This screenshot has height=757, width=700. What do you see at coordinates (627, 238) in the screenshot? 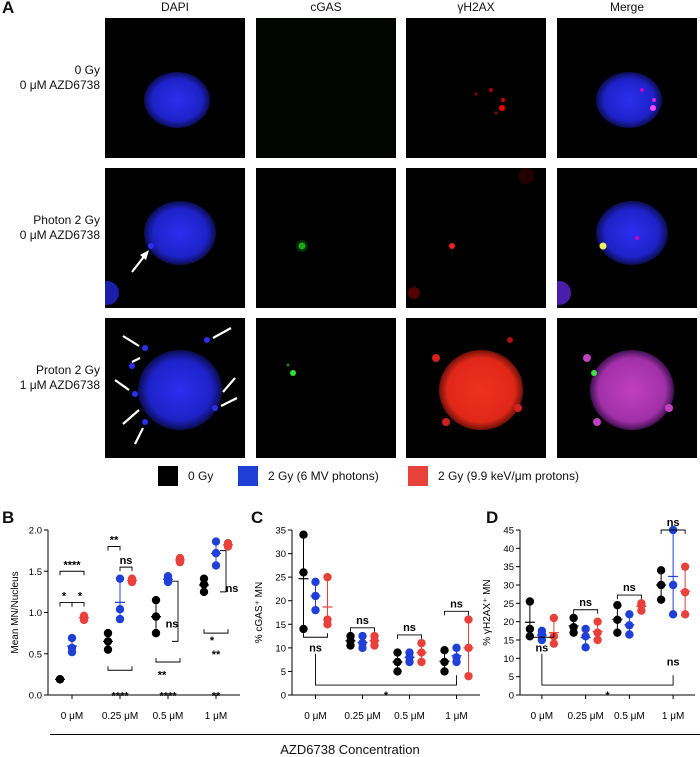
I see `micrograph-r2-merge` at bounding box center [627, 238].